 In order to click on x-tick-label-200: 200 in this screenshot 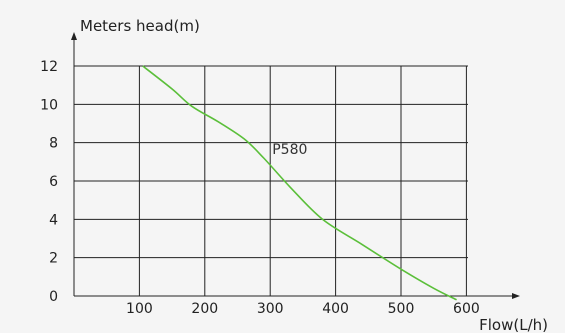, I will do `click(204, 309)`.